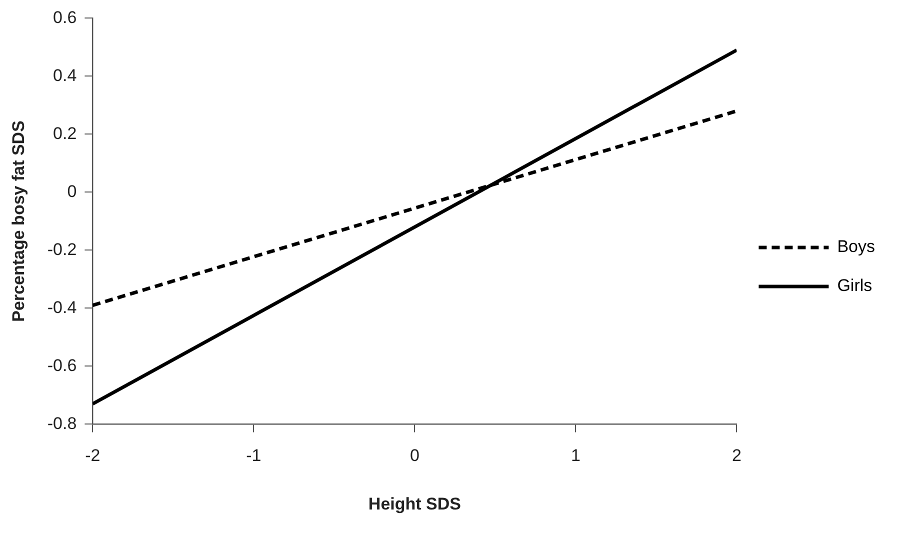 This screenshot has width=910, height=539. What do you see at coordinates (62, 365) in the screenshot?
I see `y-tick-label: -0.6` at bounding box center [62, 365].